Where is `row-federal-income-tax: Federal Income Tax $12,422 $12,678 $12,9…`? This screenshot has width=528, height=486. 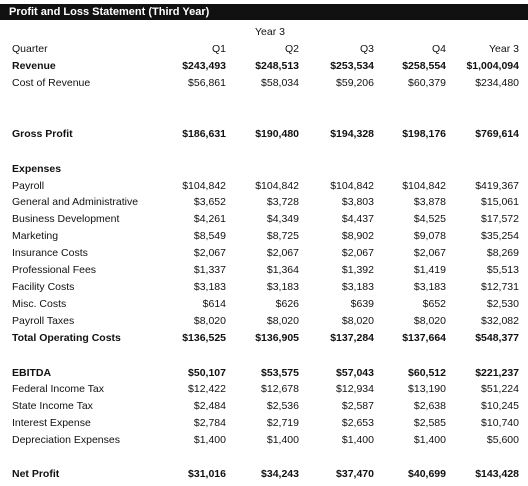 row-federal-income-tax: Federal Income Tax $12,422 $12,678 $12,9… is located at coordinates (264, 389).